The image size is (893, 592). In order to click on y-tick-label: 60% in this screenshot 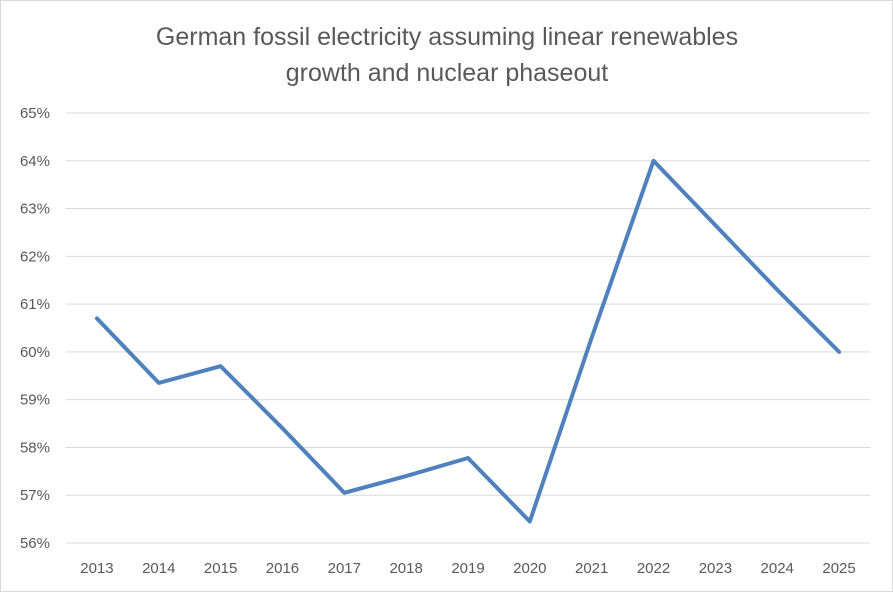, I will do `click(35, 352)`.